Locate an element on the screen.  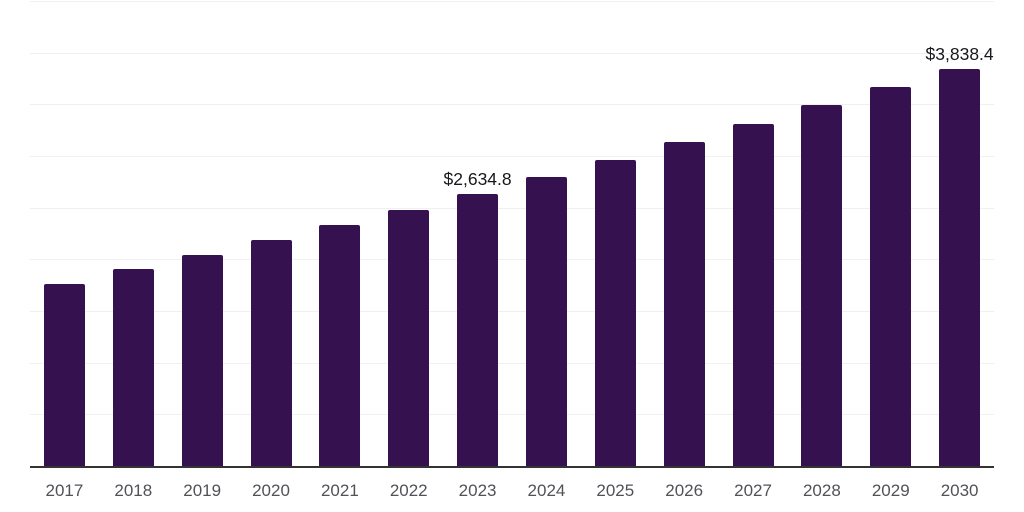
x-tick-2026: 2026 is located at coordinates (684, 490).